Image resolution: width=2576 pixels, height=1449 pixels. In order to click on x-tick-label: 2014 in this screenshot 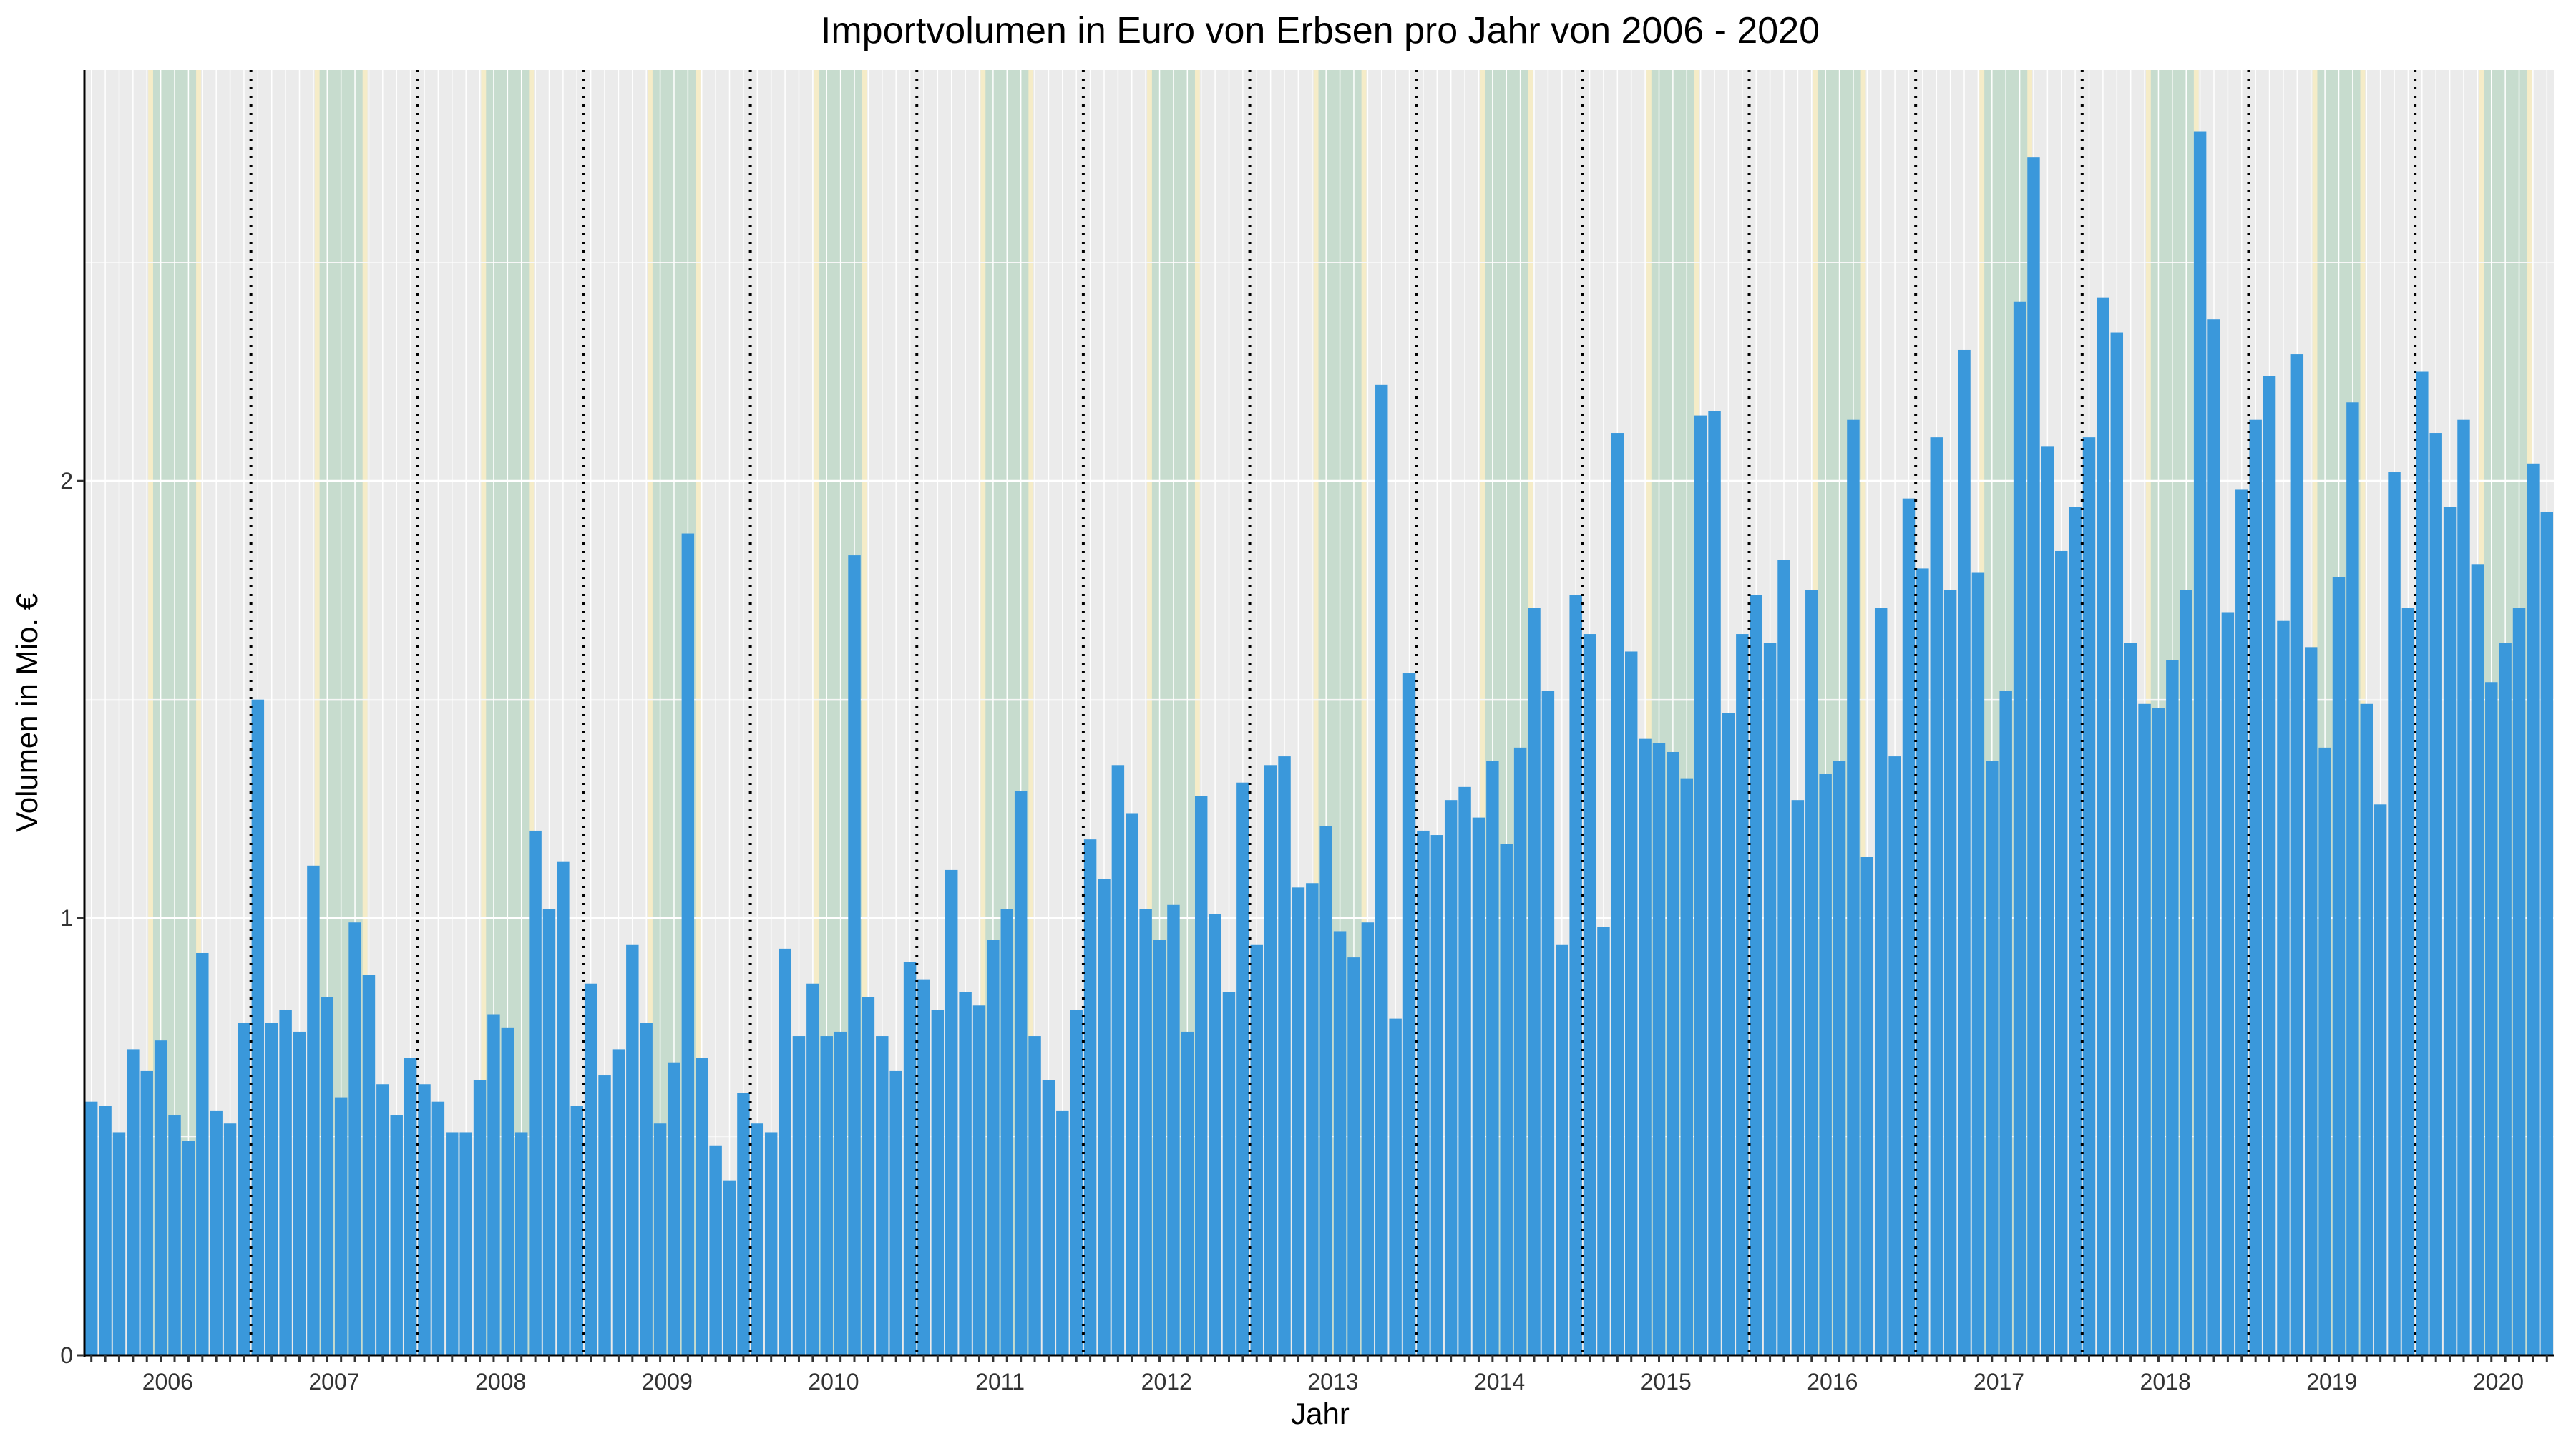, I will do `click(1499, 1382)`.